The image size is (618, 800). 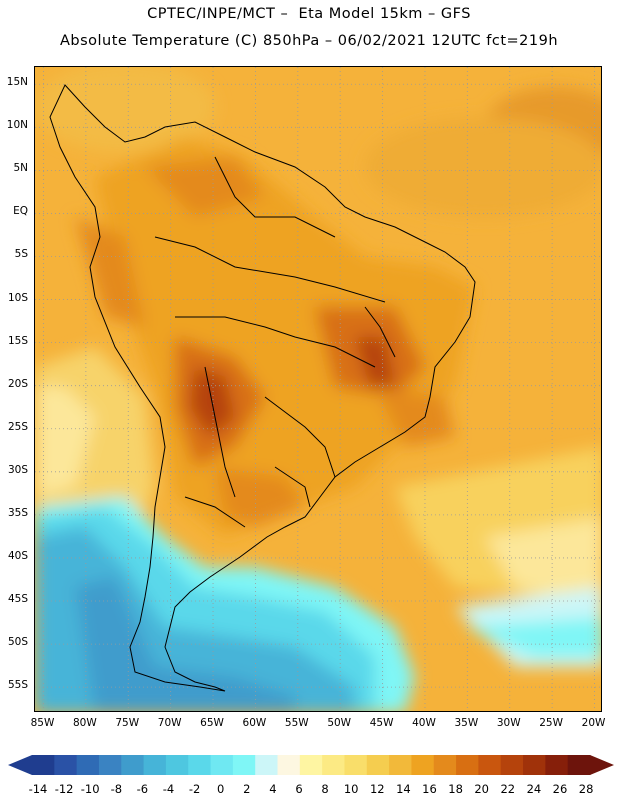 I want to click on colorbar-label: -4, so click(x=168, y=789).